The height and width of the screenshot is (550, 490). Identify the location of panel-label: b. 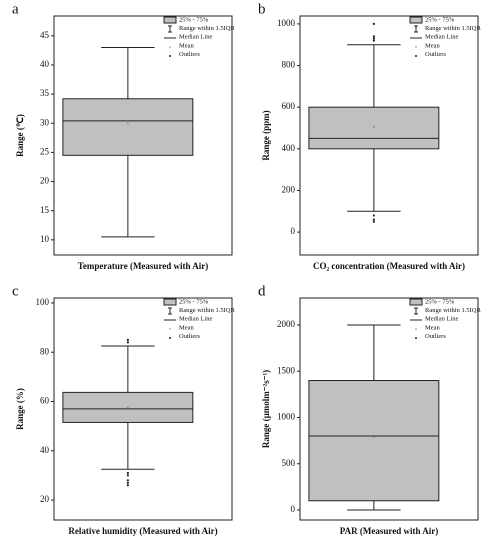
(262, 9).